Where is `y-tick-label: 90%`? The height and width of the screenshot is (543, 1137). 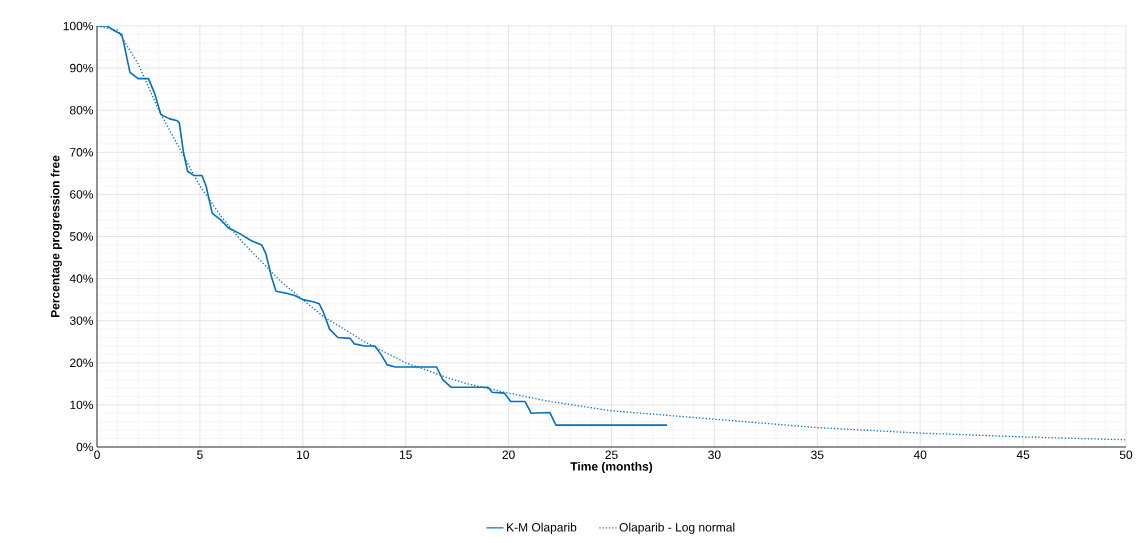
y-tick-label: 90% is located at coordinates (82, 68).